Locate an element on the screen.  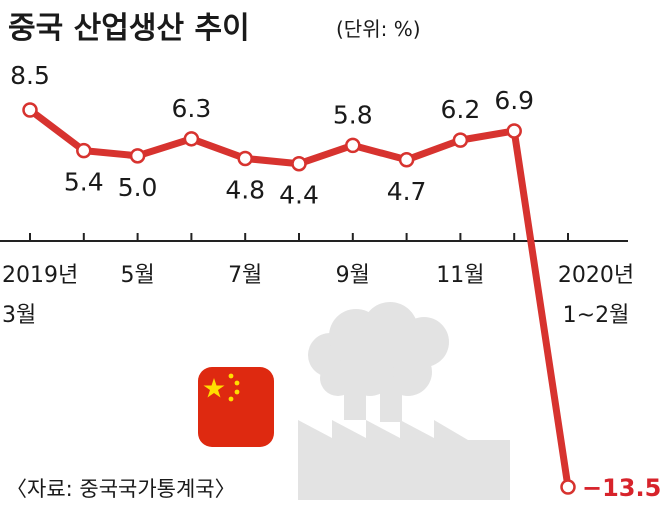
x-tick-label: 2020년 is located at coordinates (596, 275).